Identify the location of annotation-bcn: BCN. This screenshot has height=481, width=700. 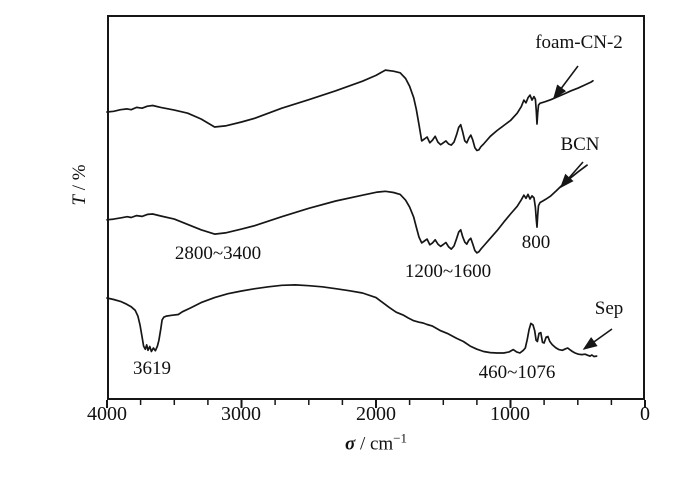
(580, 144).